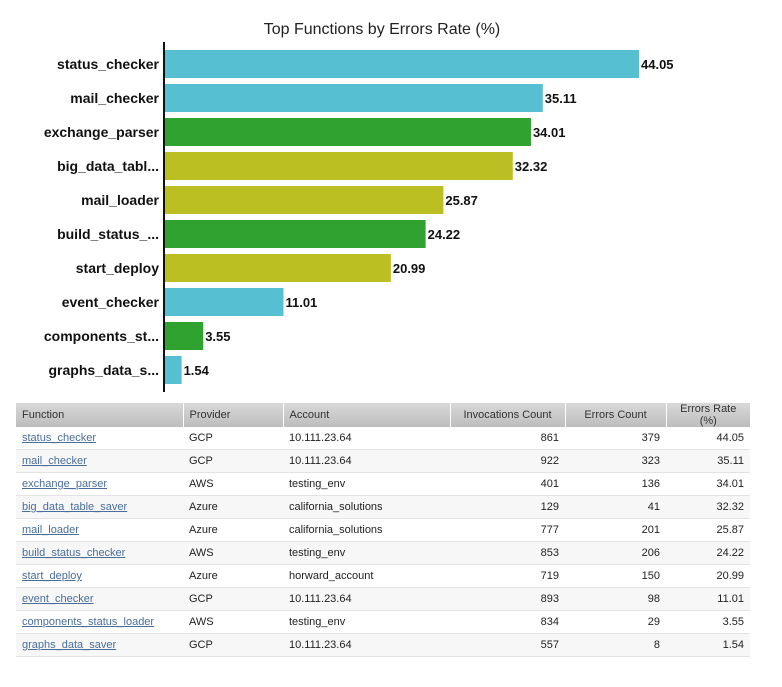  I want to click on table-row: event_checker GCP 10.111.23.64 893 98 11.01, so click(383, 599).